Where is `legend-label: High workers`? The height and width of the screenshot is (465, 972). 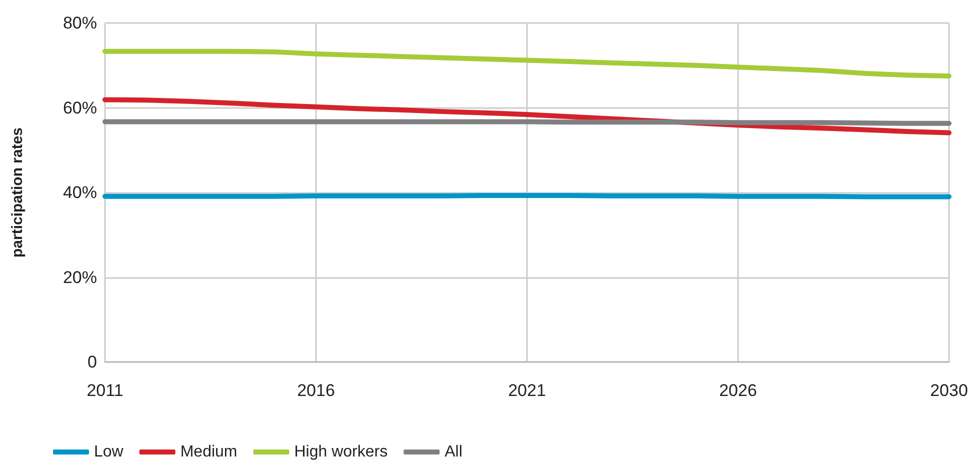
legend-label: High workers is located at coordinates (341, 452).